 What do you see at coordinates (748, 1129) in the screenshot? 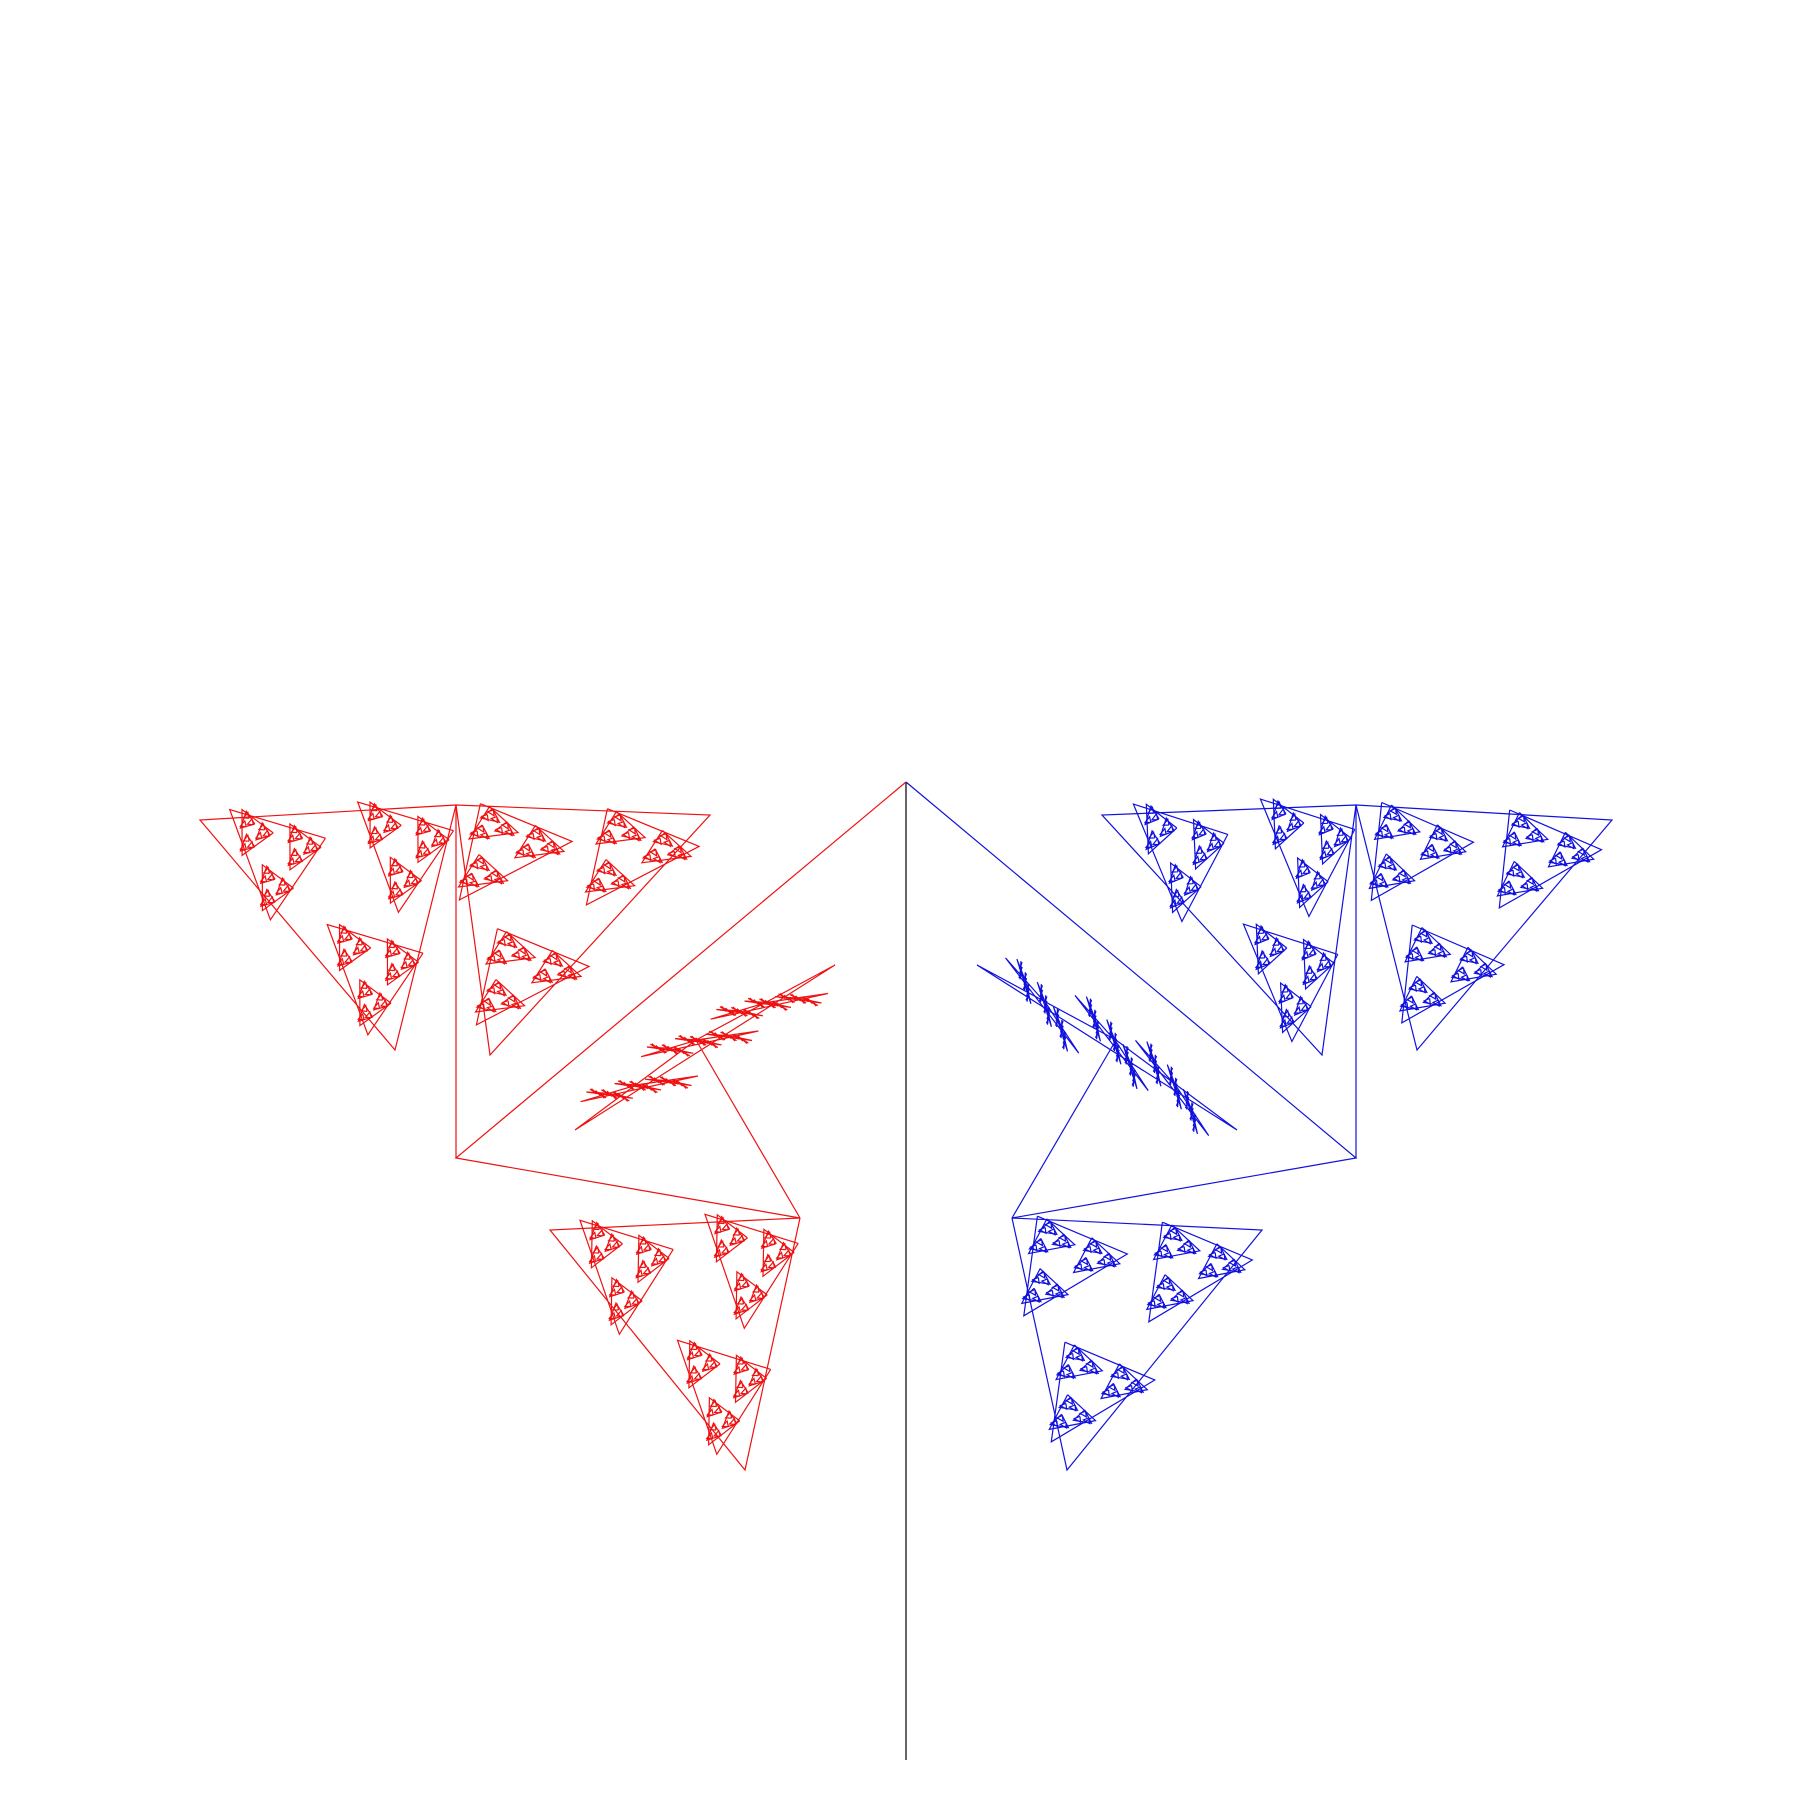
I see `left-inner-edge` at bounding box center [748, 1129].